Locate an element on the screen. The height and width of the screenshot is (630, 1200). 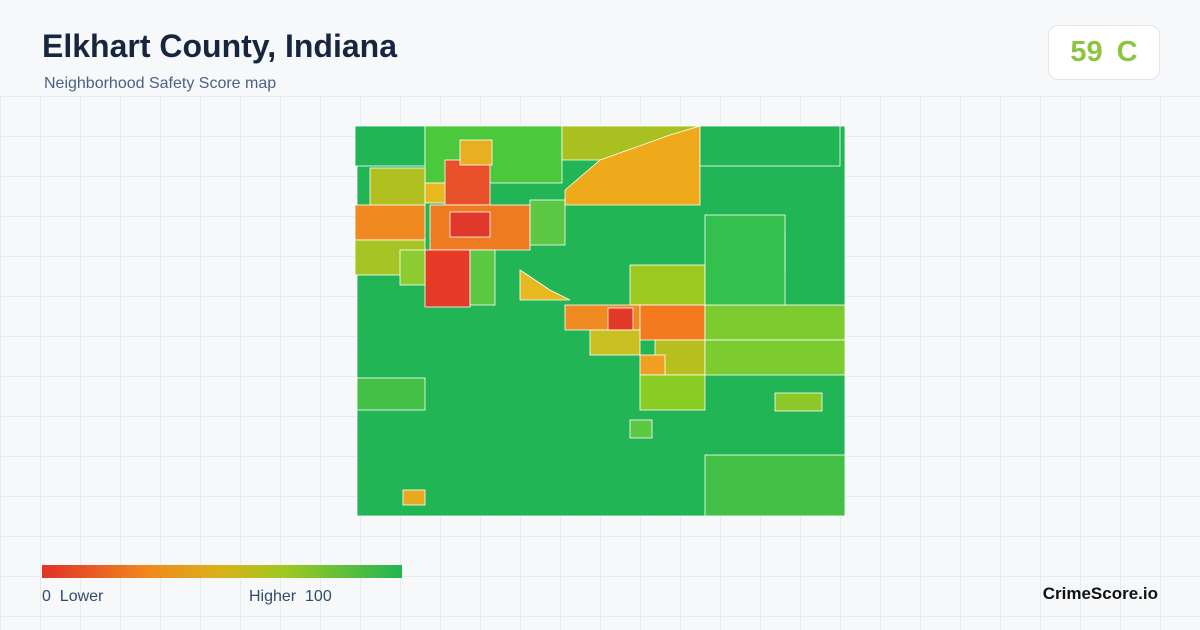
score-badge: 59 C is located at coordinates (1104, 52).